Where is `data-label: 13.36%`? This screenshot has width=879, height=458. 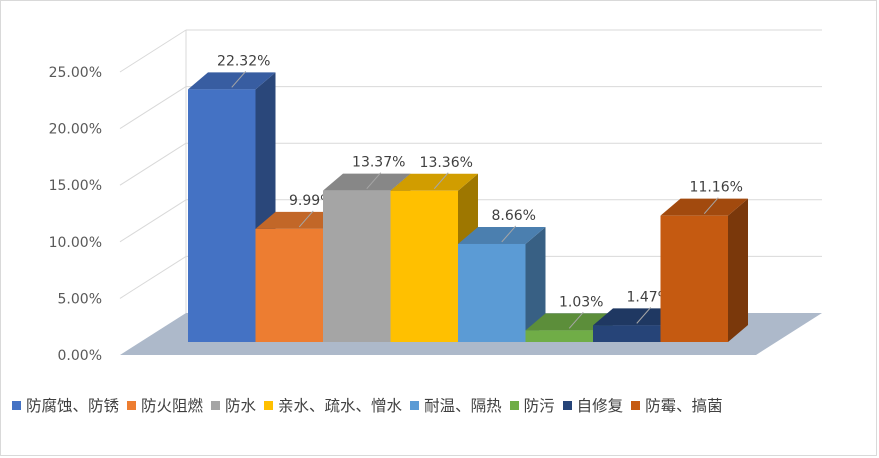
data-label: 13.36% is located at coordinates (446, 163).